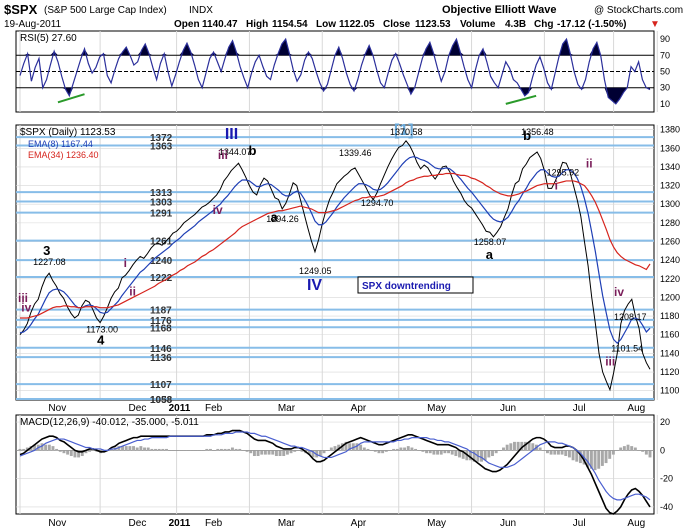 This screenshot has height=530, width=700. What do you see at coordinates (490, 242) in the screenshot?
I see `wave-annotation: 1258.07` at bounding box center [490, 242].